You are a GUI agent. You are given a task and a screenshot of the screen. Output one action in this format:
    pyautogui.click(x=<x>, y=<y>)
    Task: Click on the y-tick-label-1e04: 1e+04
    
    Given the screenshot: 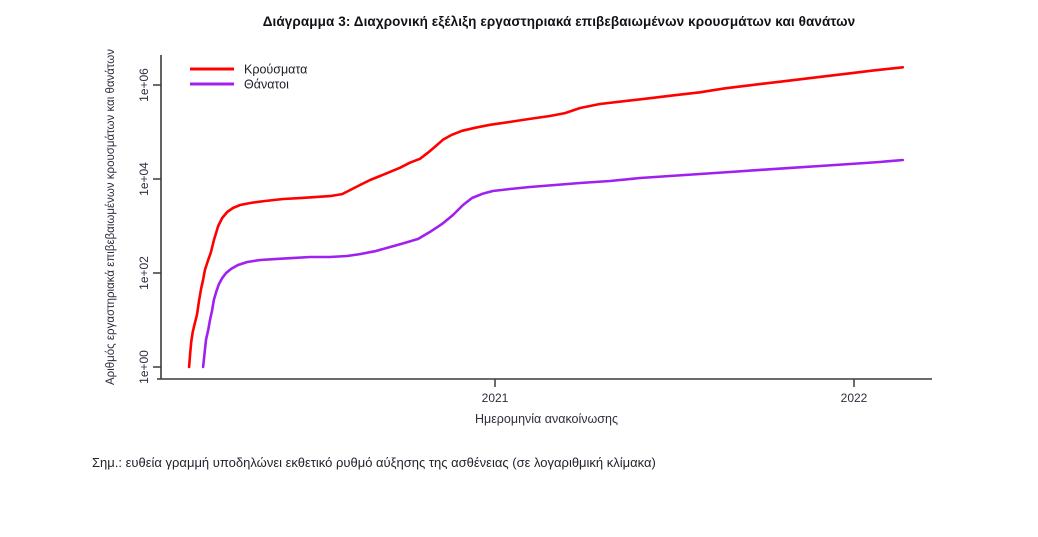 What is the action you would take?
    pyautogui.click(x=144, y=179)
    